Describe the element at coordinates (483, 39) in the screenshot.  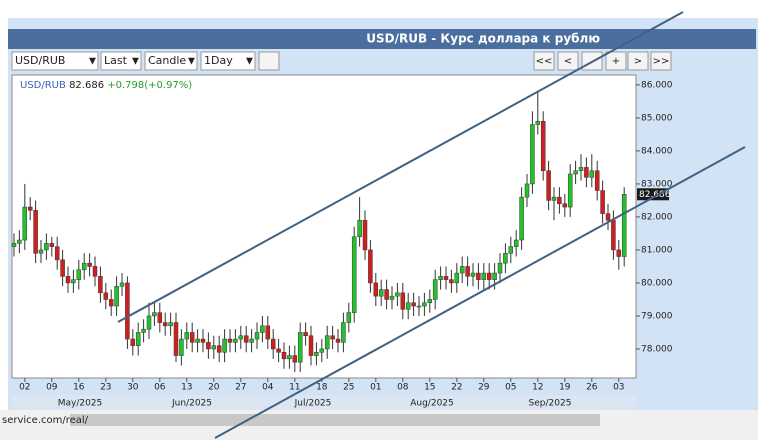
I see `header-title: USD/RUB - Курс доллара к рублю` at that location.